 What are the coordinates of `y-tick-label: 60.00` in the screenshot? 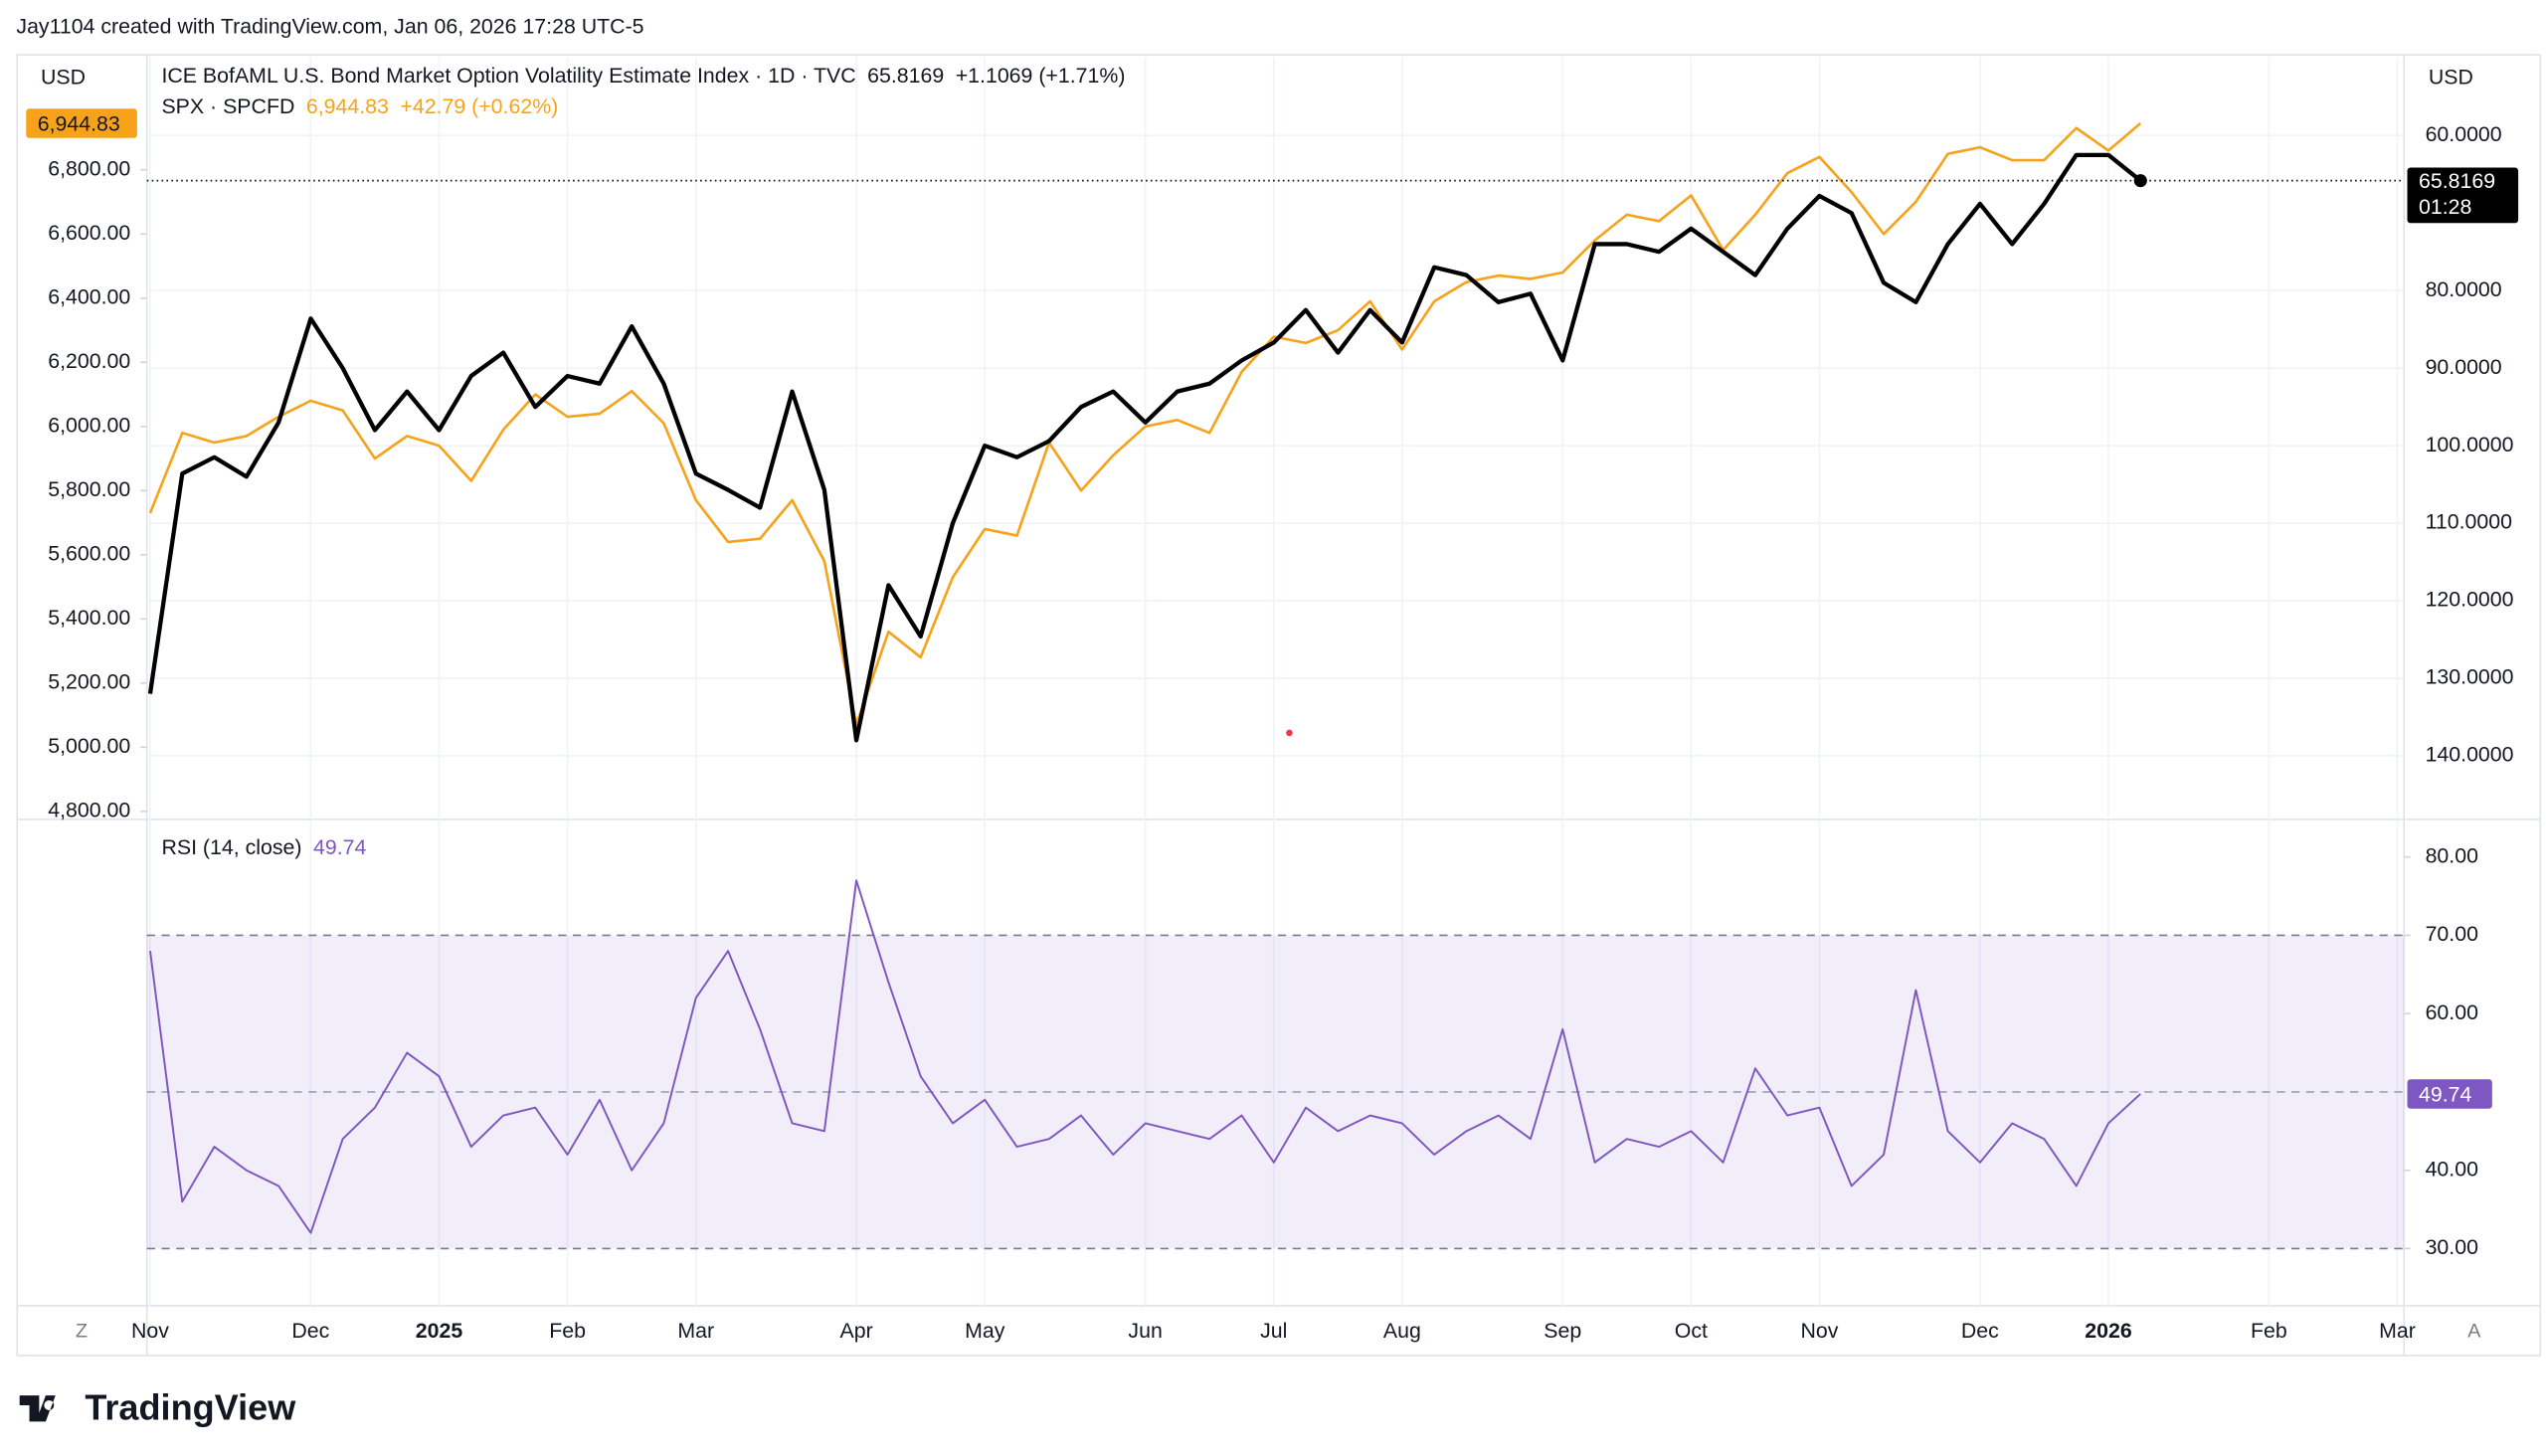 It's located at (2452, 1012).